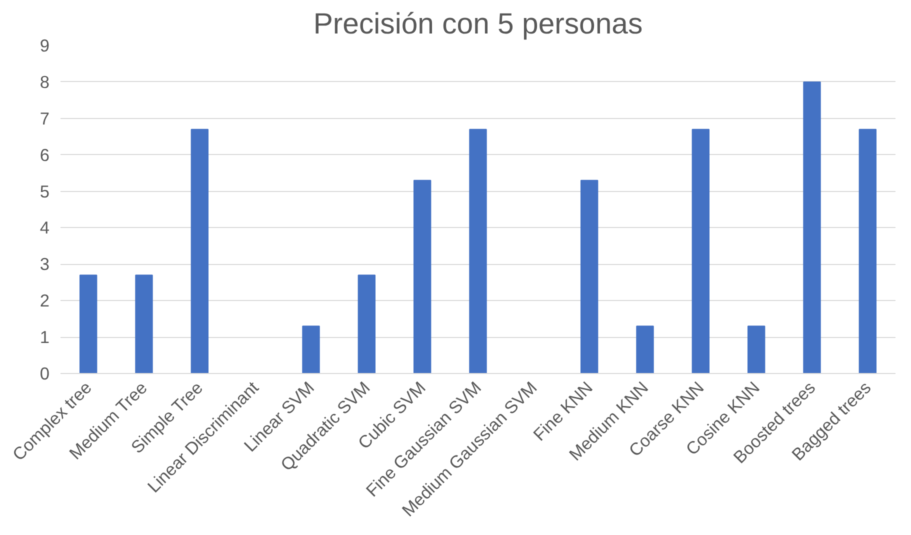 The image size is (911, 535). What do you see at coordinates (45, 191) in the screenshot?
I see `y-tick-label: 5` at bounding box center [45, 191].